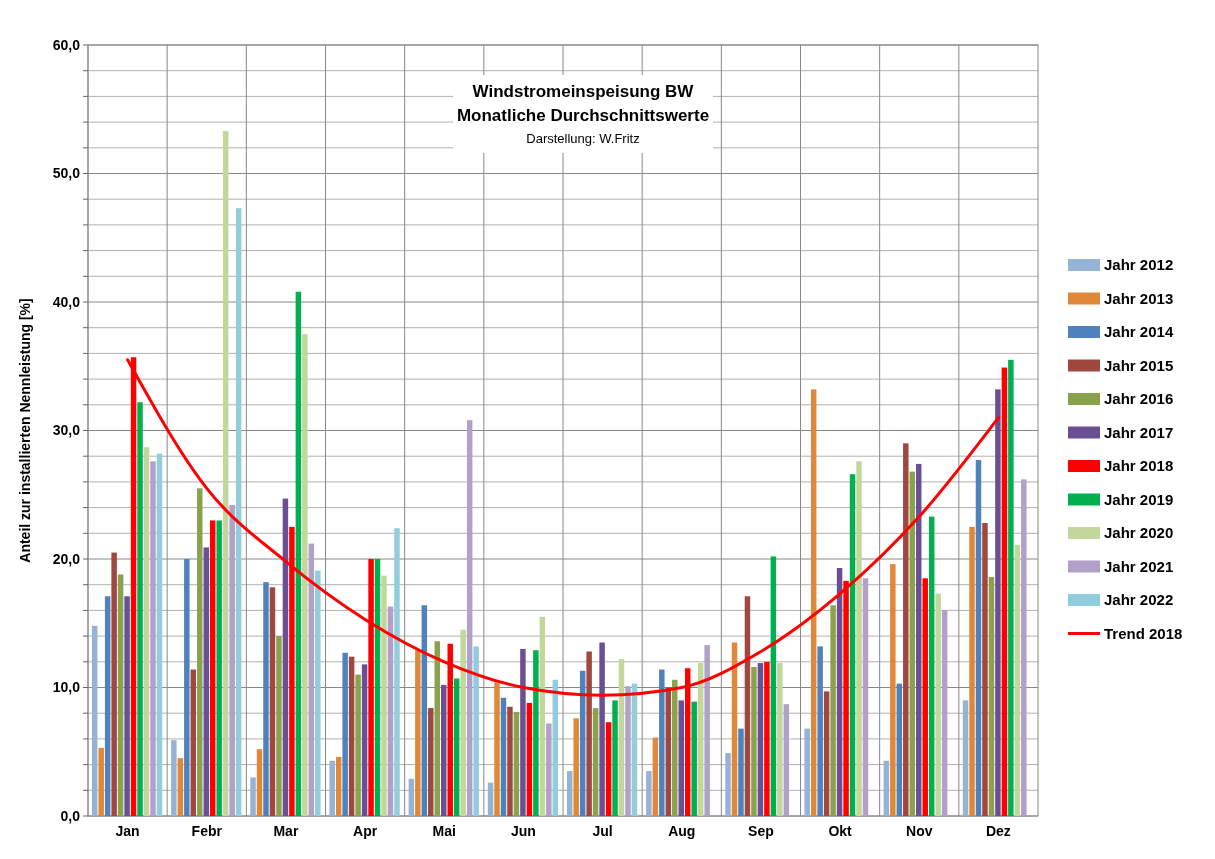 The height and width of the screenshot is (859, 1215). Describe the element at coordinates (66, 301) in the screenshot. I see `y-tick-label: 40,0` at that location.